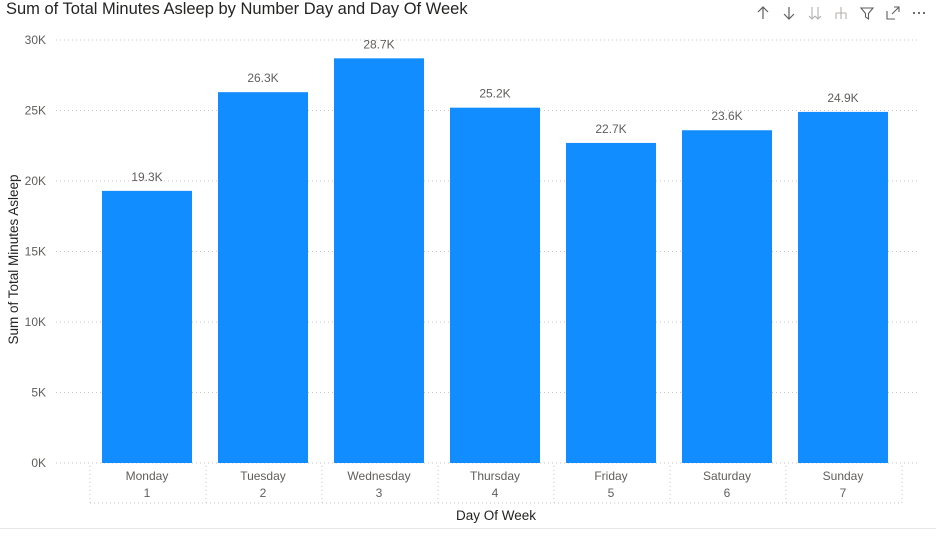  Describe the element at coordinates (35, 40) in the screenshot. I see `y-tick-label: 30K` at that location.